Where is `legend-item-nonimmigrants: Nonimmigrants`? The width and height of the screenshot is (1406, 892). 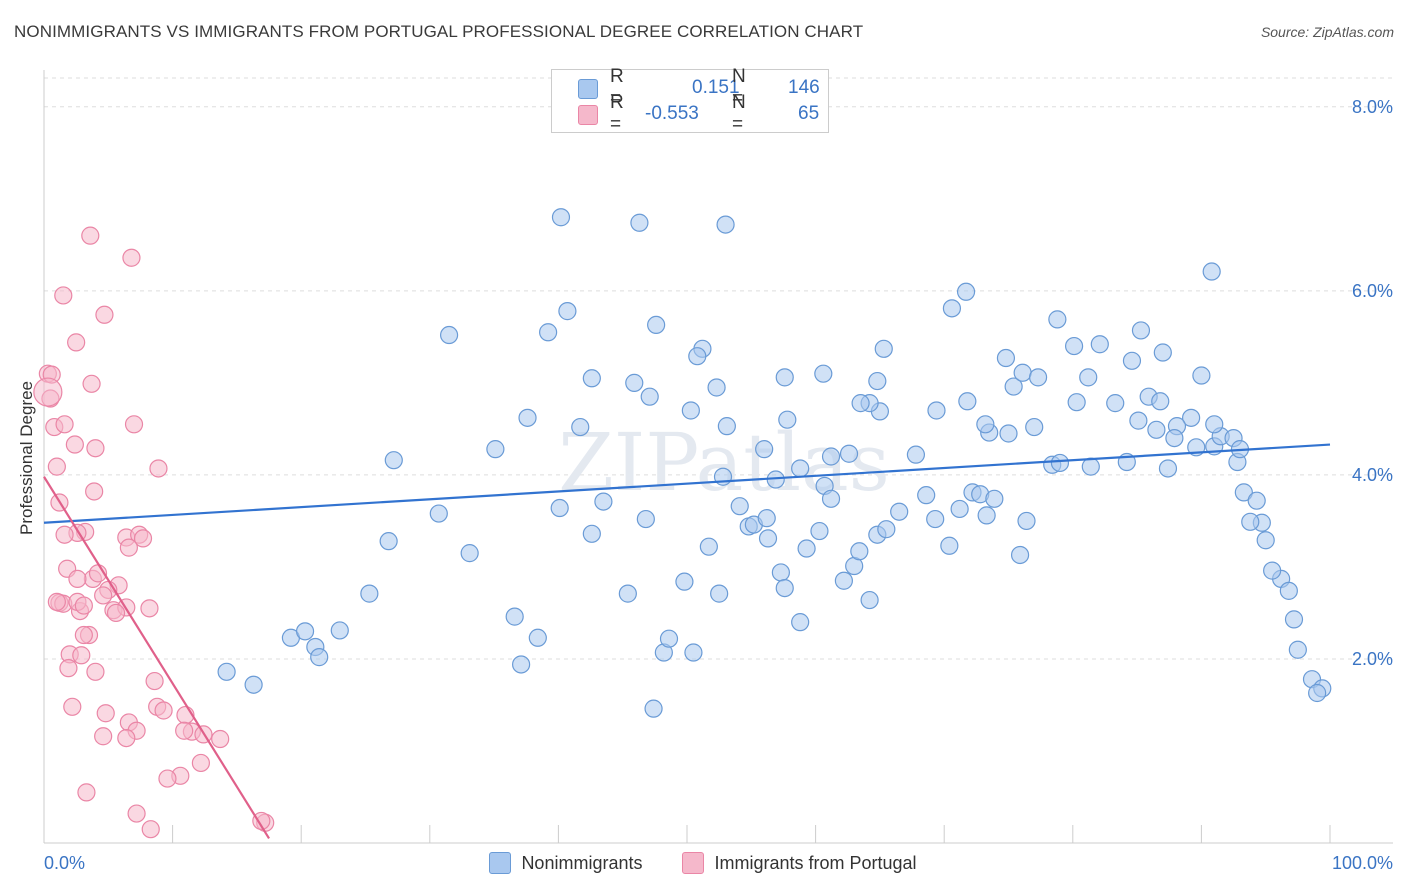
legend-item-nonimmigrants: Nonimmigrants is located at coordinates (565, 863).